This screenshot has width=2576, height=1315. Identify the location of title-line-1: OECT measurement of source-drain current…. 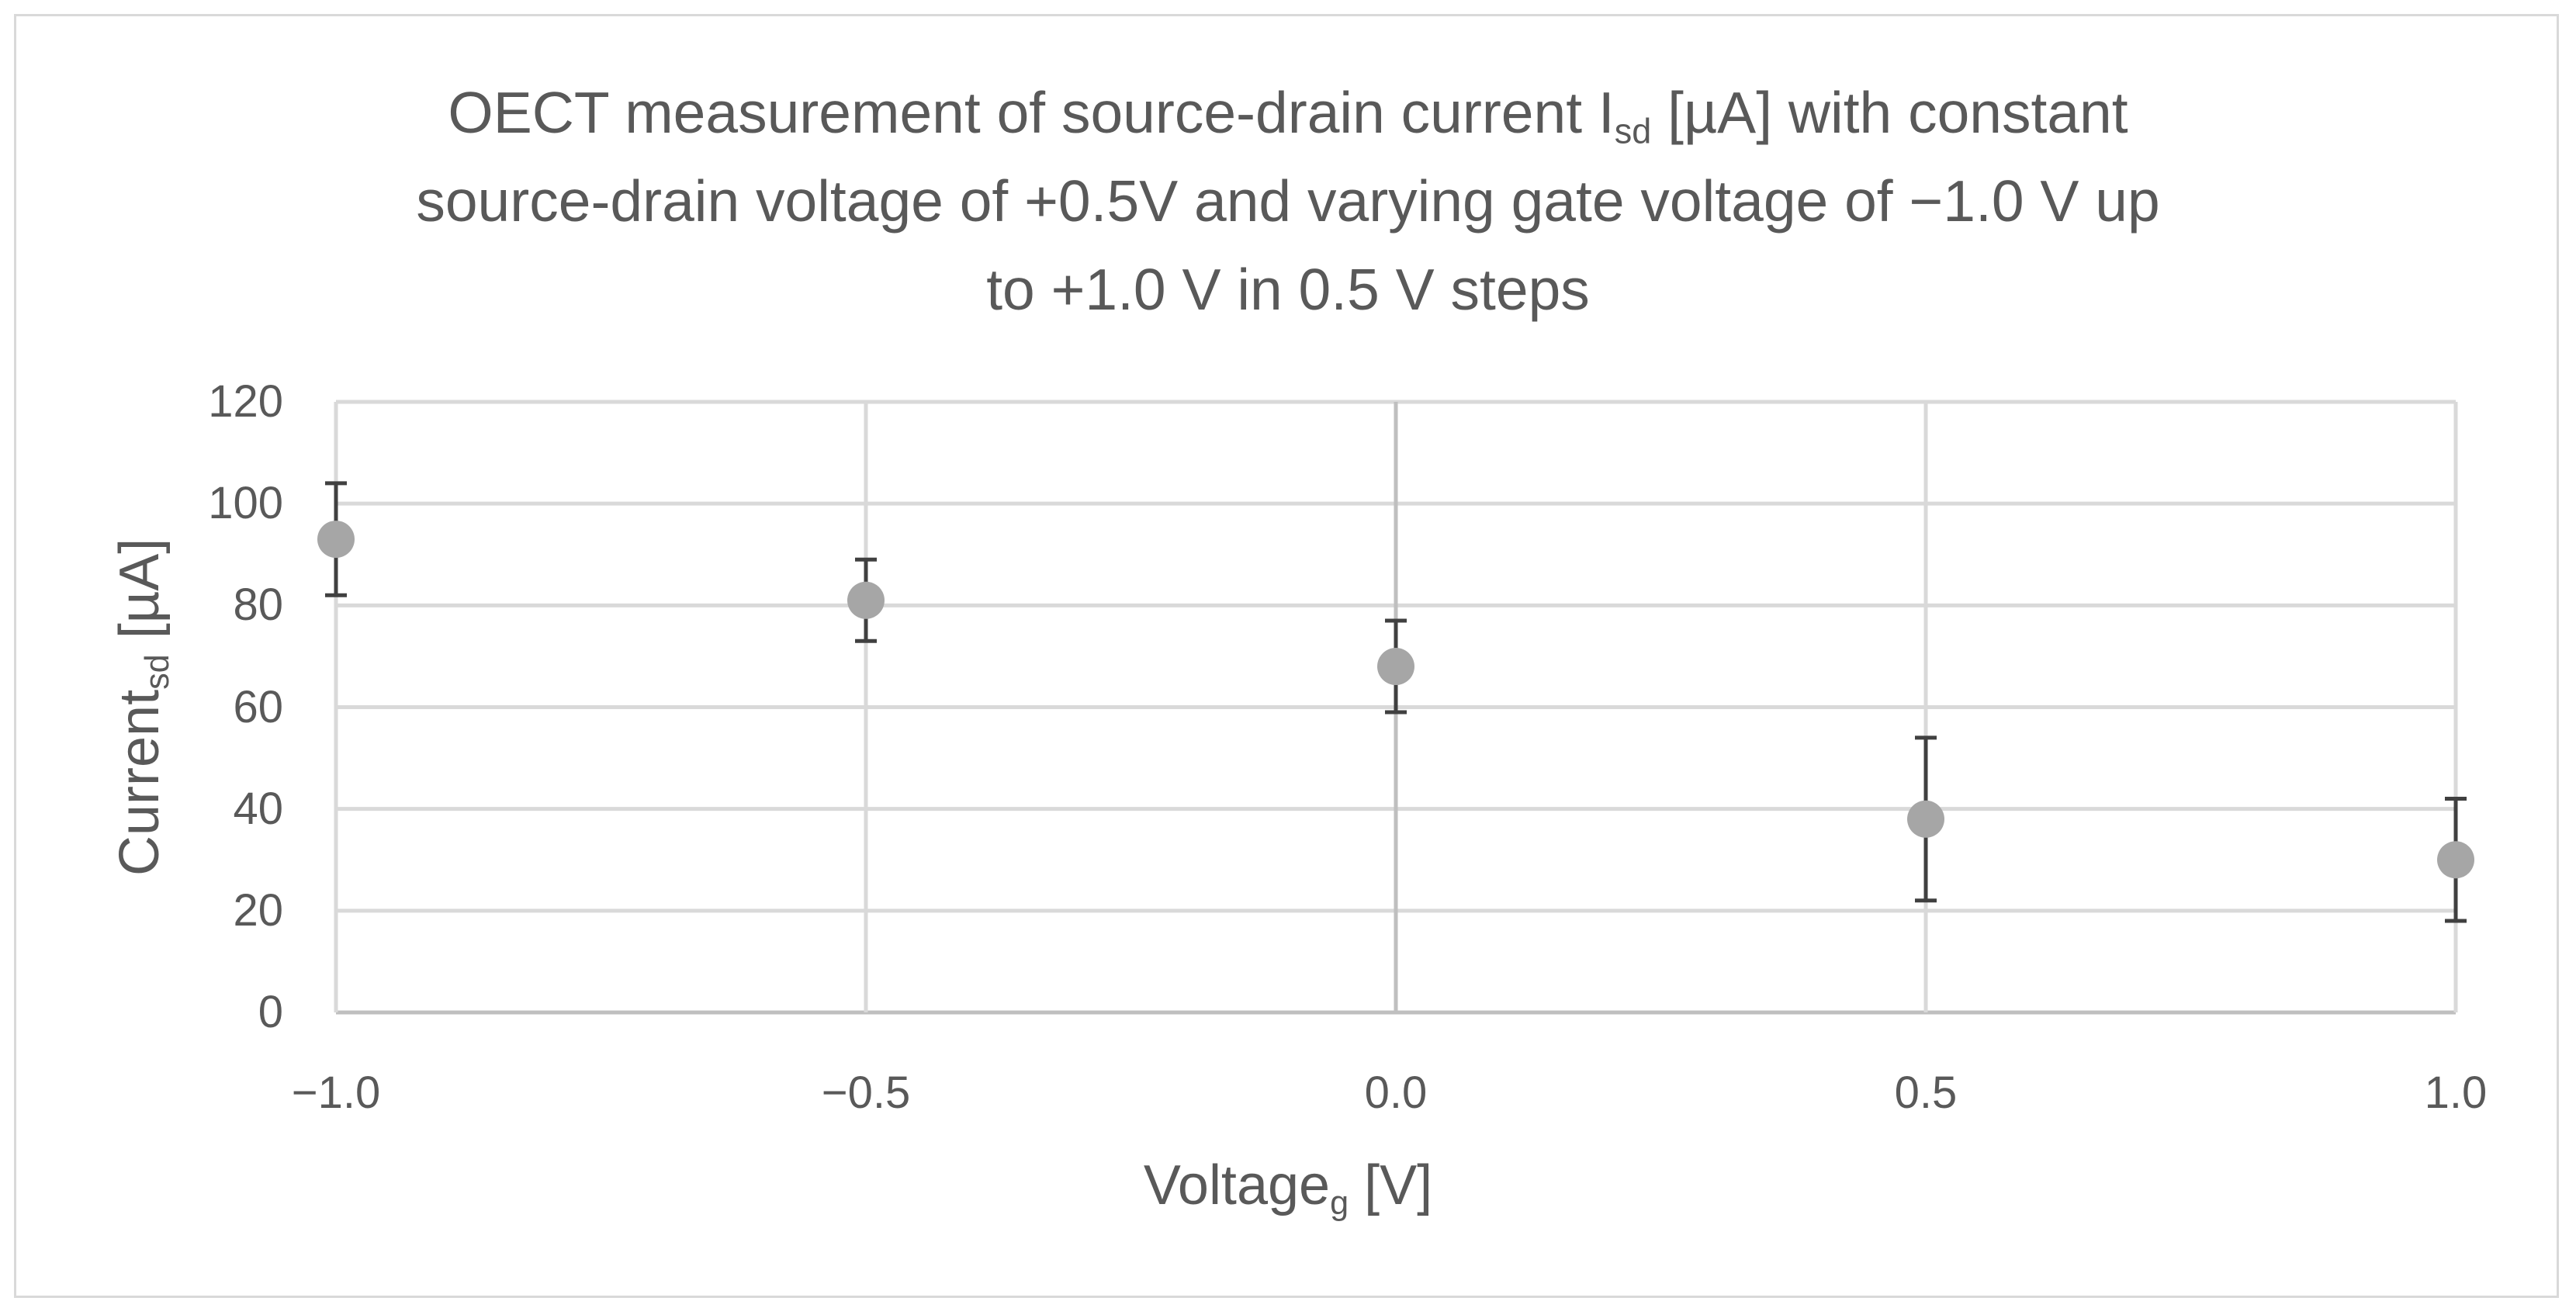
(1288, 115).